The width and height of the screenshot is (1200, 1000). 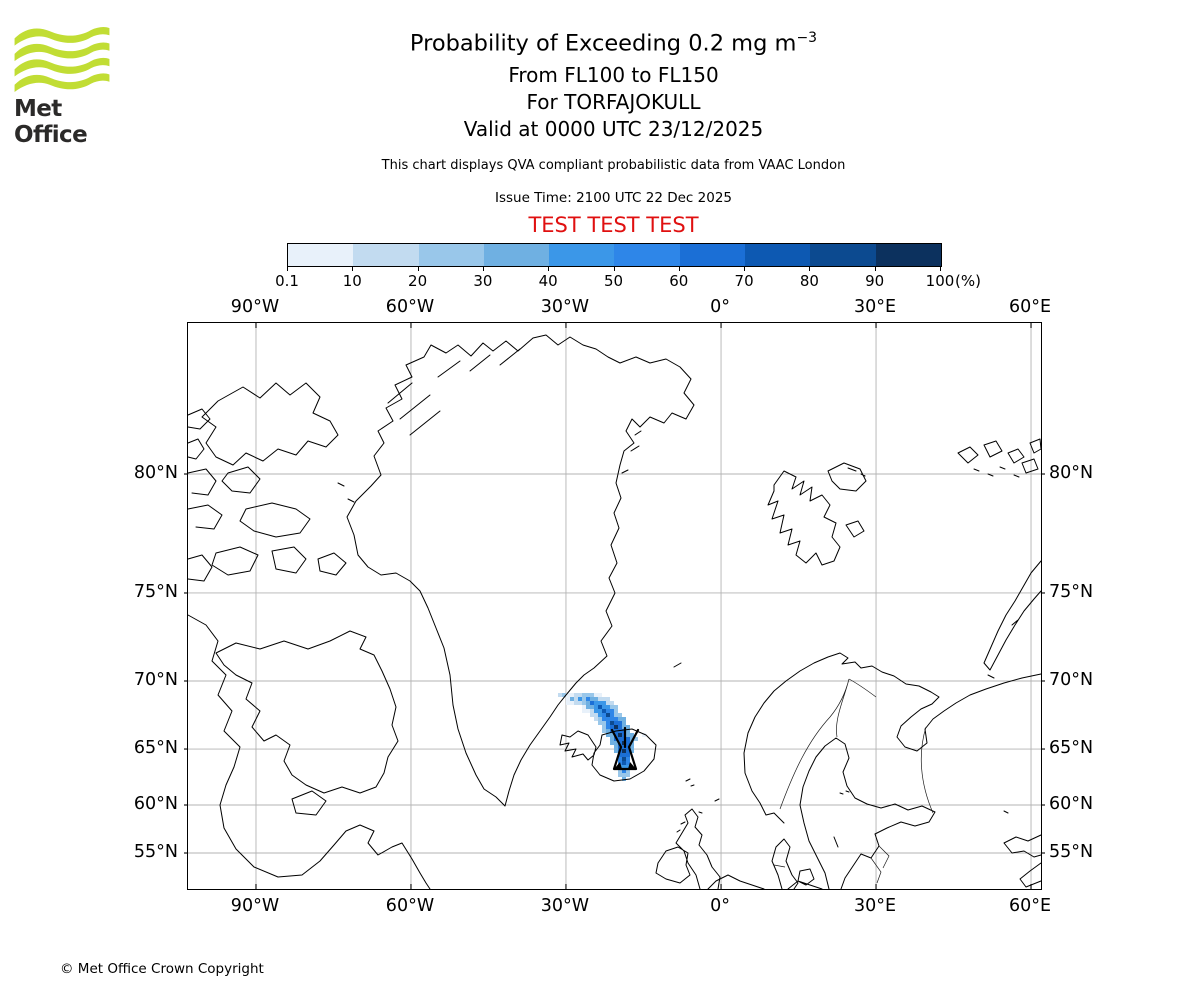 I want to click on lon-label-bottom: 30°E, so click(x=875, y=906).